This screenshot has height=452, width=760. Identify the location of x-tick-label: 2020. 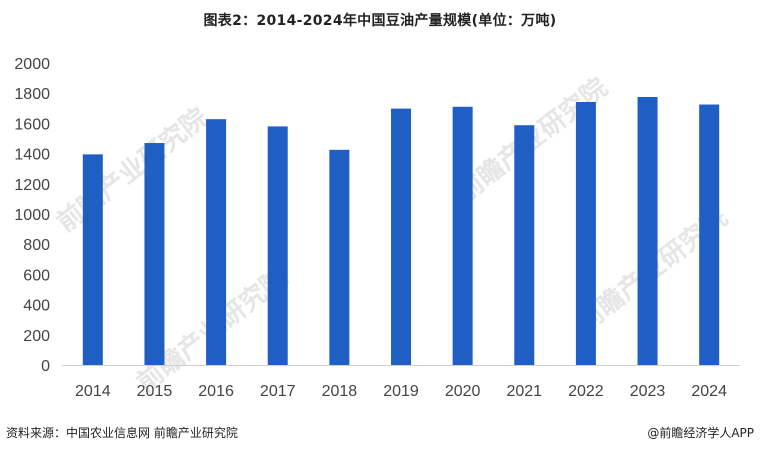
(463, 391).